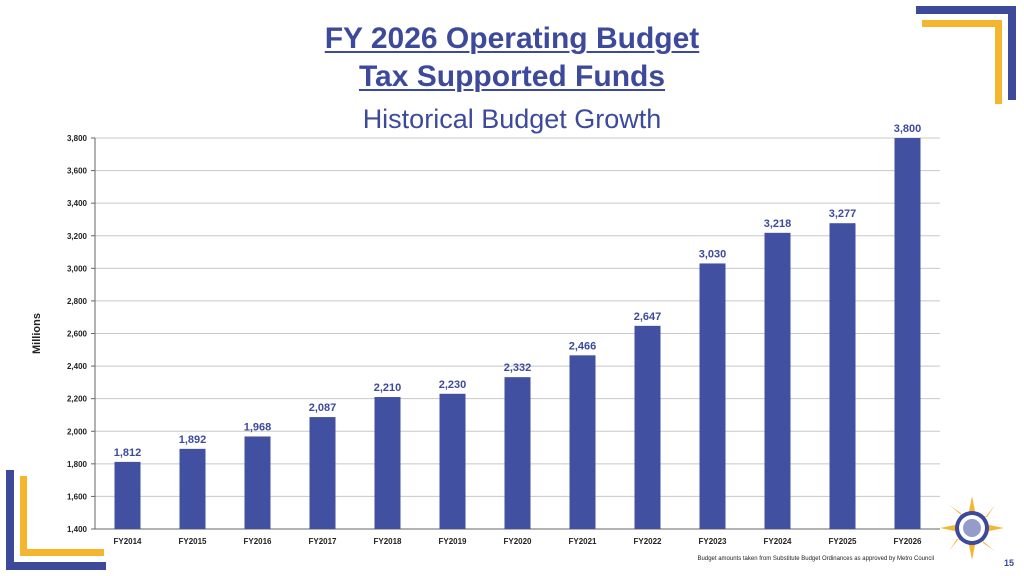 This screenshot has width=1024, height=576. I want to click on x-tick-label: FY2016, so click(257, 541).